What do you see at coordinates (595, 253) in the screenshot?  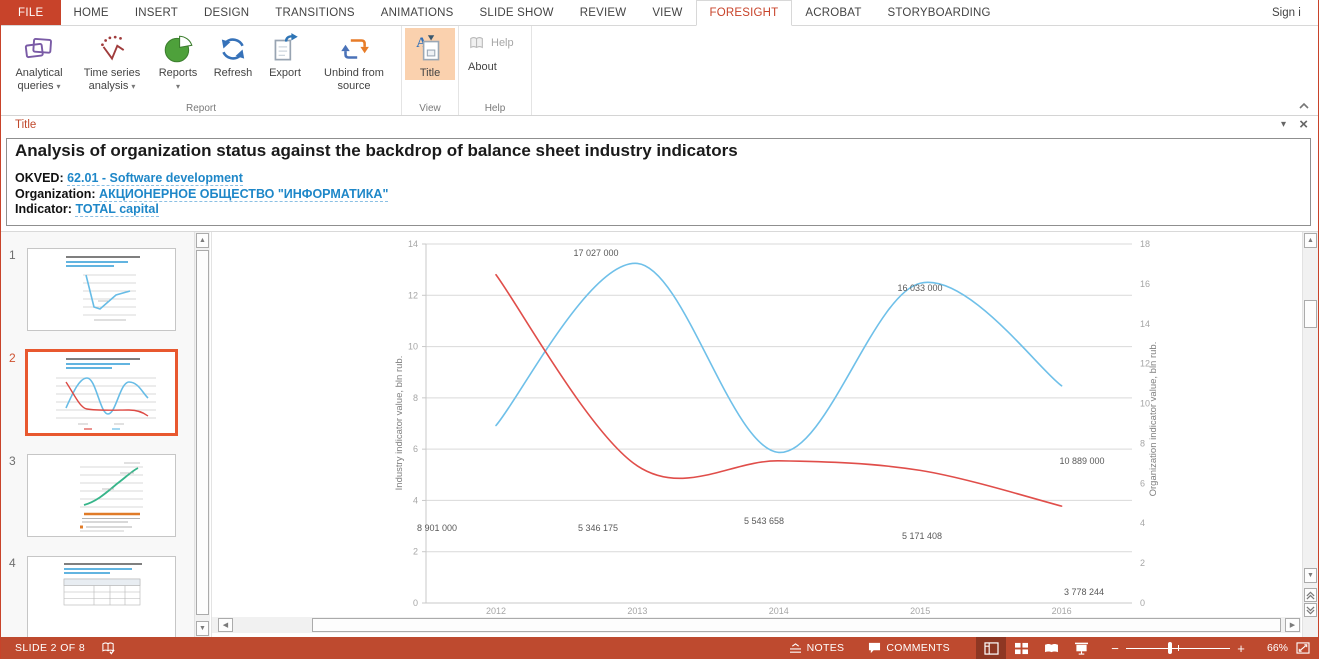 I see `svg-text: 17 027 000` at bounding box center [595, 253].